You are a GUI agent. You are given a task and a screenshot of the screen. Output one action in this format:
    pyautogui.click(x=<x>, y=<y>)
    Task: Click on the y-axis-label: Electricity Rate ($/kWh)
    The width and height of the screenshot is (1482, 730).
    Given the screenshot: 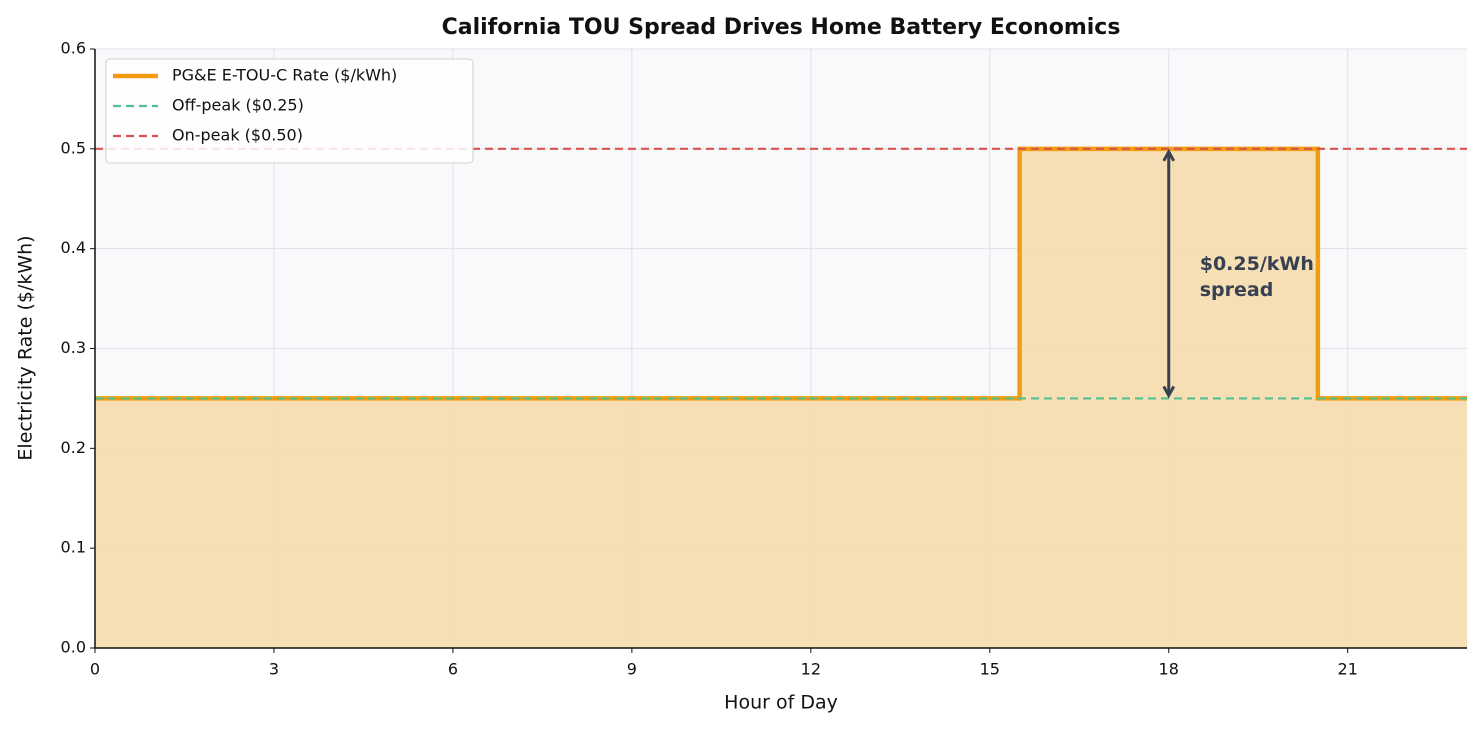 What is the action you would take?
    pyautogui.click(x=26, y=347)
    